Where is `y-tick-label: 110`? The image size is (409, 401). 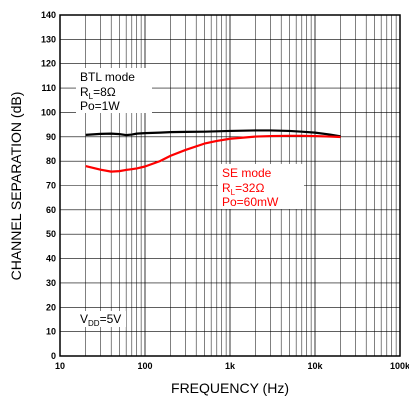 y-tick-label: 110 is located at coordinates (48, 88).